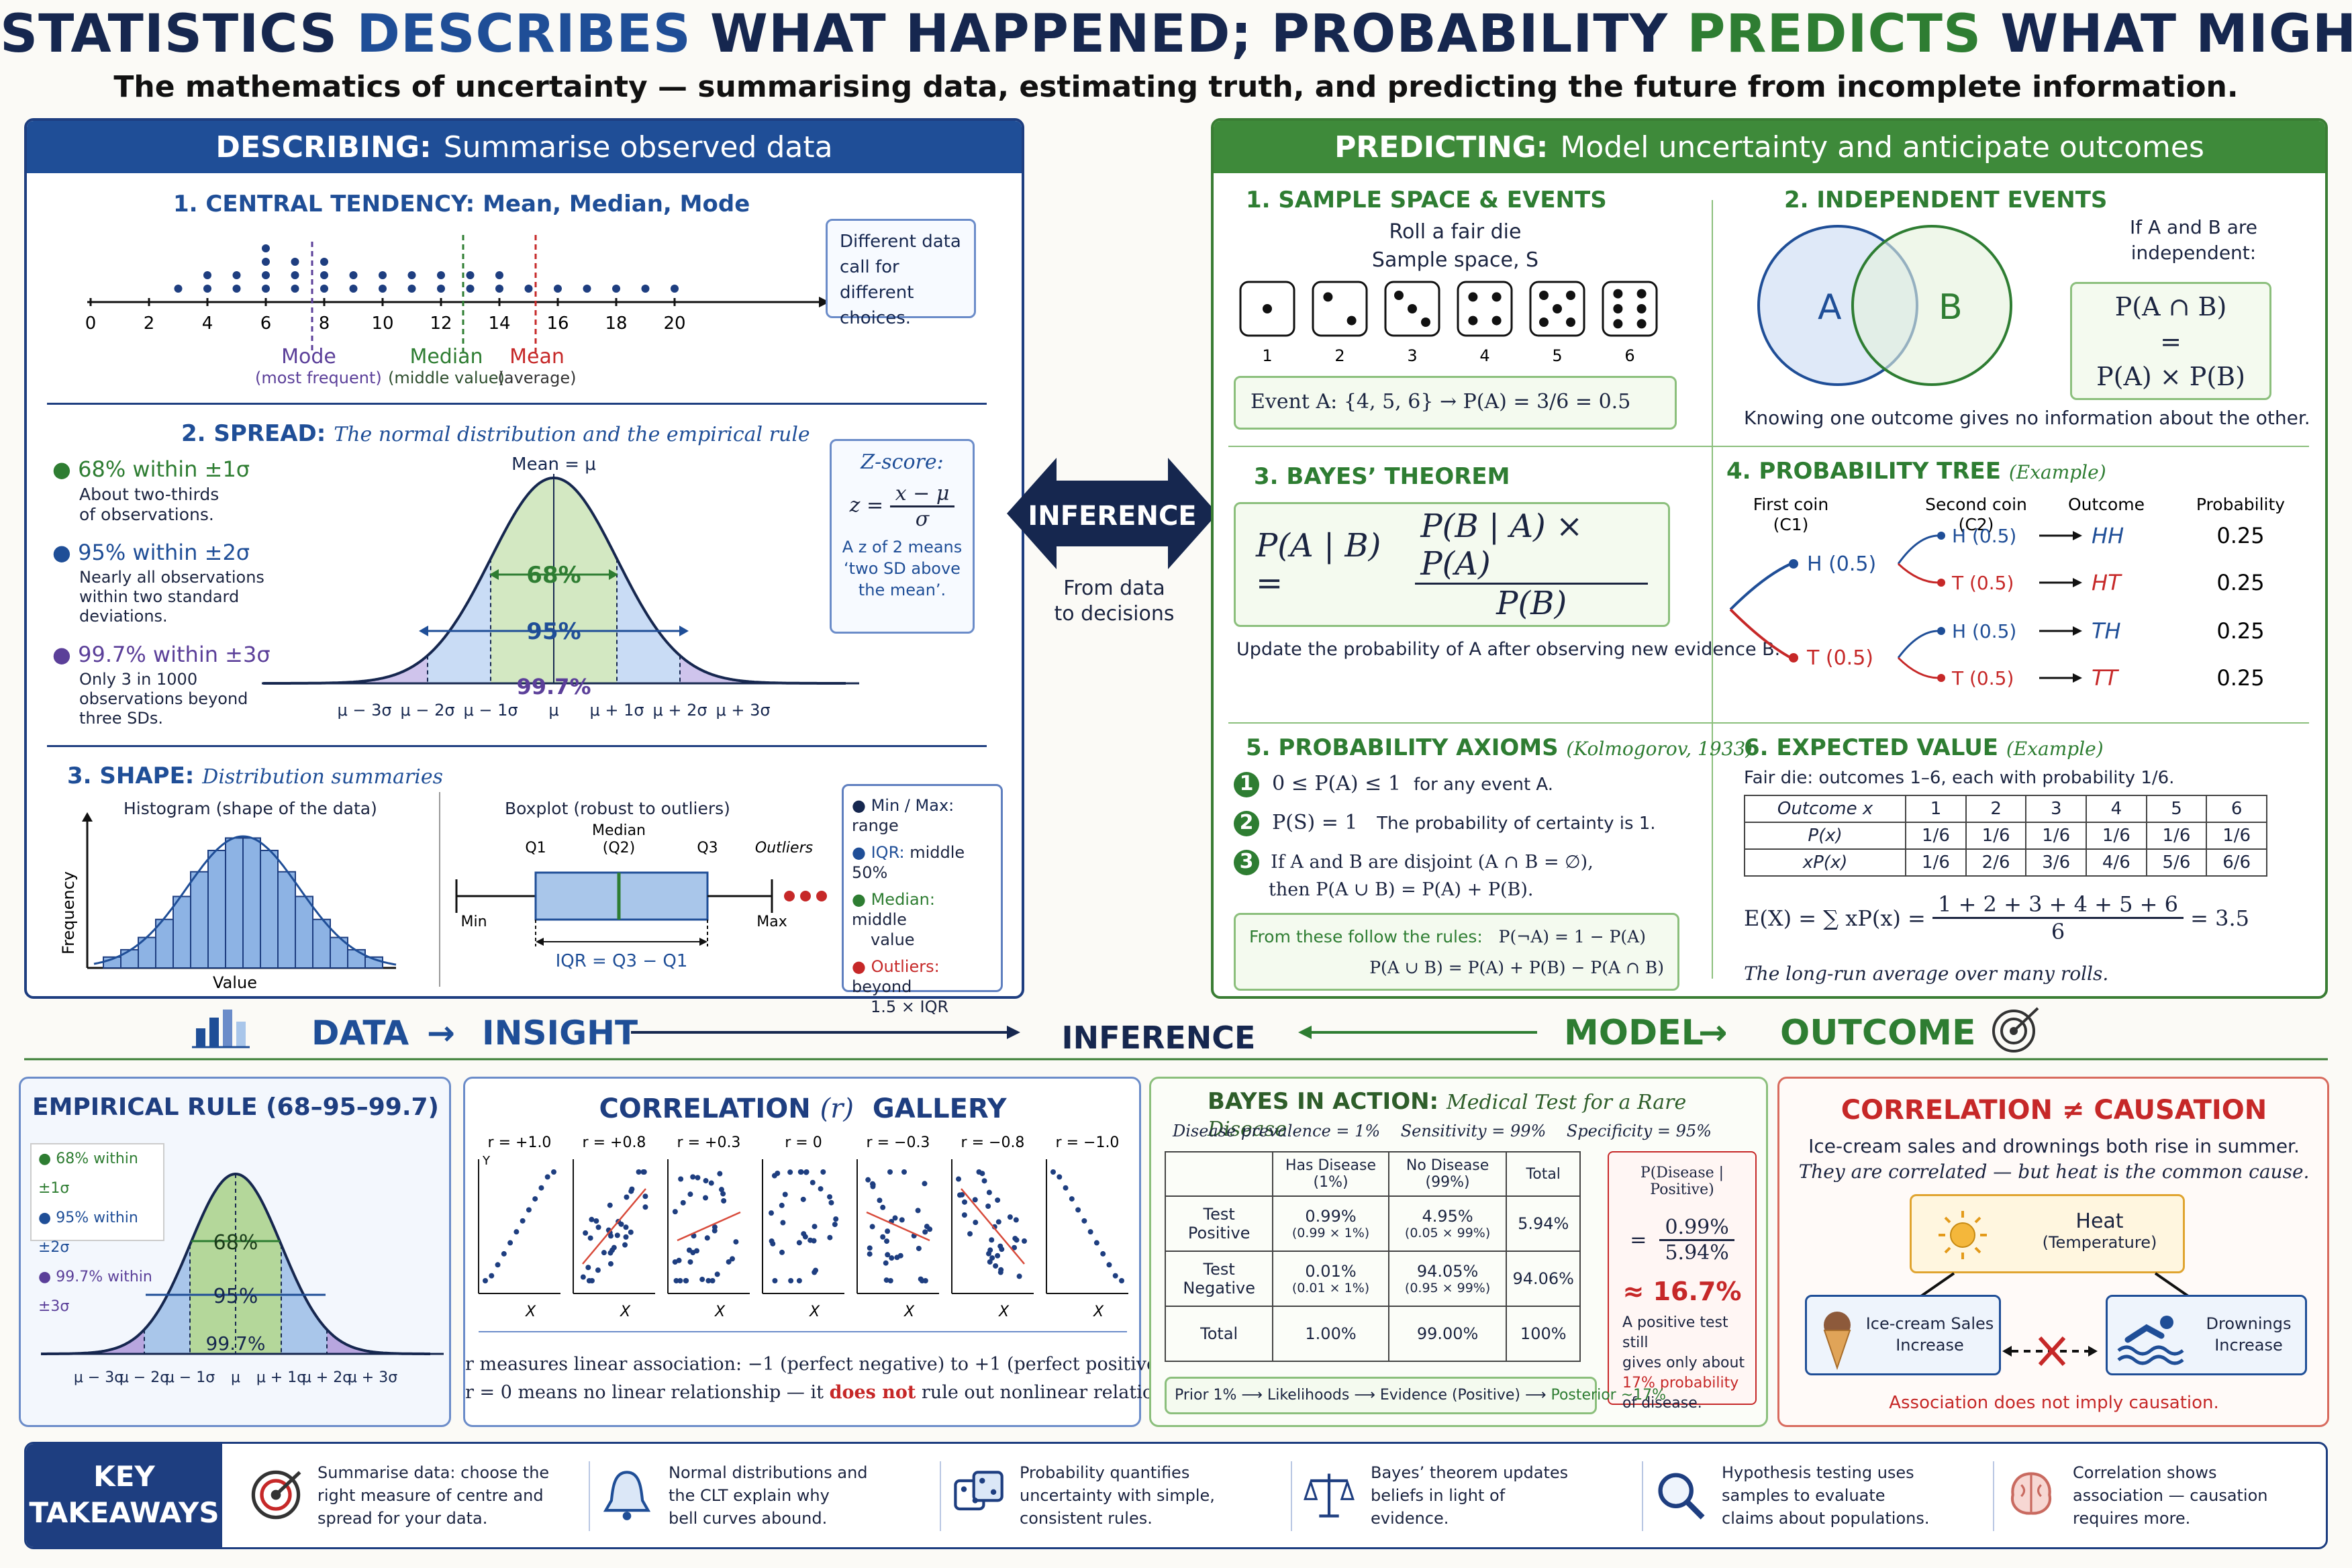 The height and width of the screenshot is (1568, 2352). I want to click on emp-95: 95%, so click(236, 1297).